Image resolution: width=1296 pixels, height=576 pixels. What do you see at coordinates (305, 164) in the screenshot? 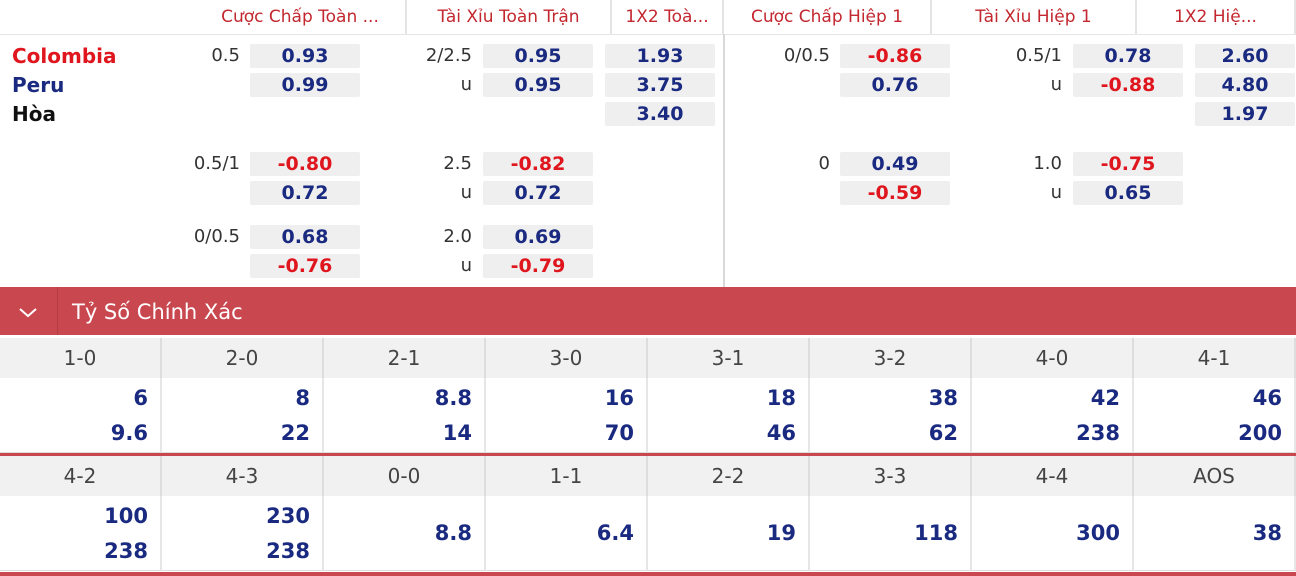
I see `odds-value: -0.80` at bounding box center [305, 164].